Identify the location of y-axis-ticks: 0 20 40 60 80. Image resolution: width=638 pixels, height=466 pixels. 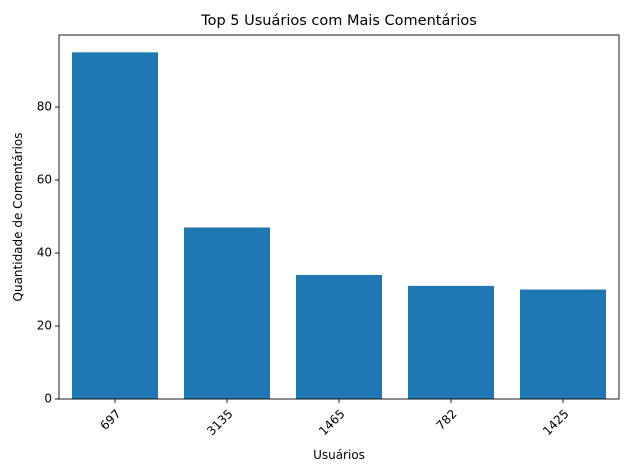
(48, 253).